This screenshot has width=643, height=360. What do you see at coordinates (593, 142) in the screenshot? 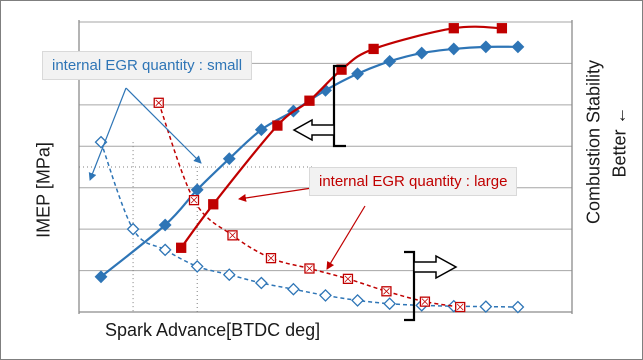
I see `y-axis-label-right-line1: Combustion Stability` at bounding box center [593, 142].